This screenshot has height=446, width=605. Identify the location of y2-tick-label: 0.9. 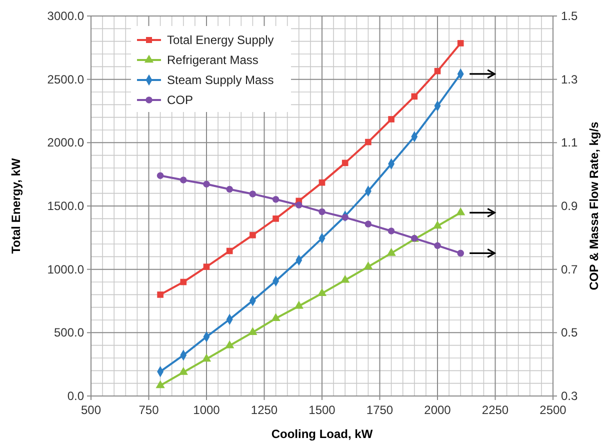
(569, 206).